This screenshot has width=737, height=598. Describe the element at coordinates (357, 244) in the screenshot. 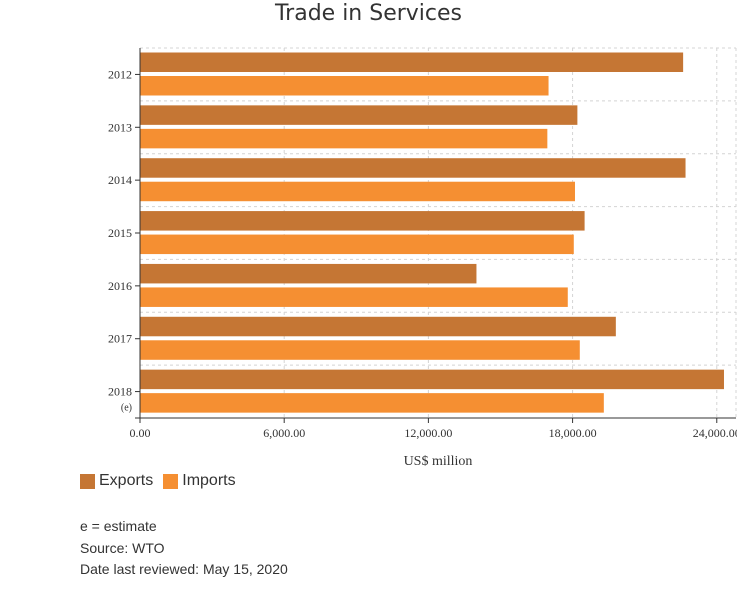

I see `bar-imports-2015` at that location.